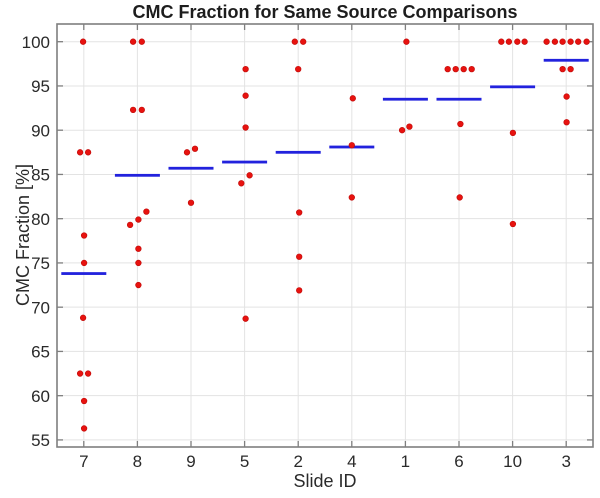 The width and height of the screenshot is (600, 498). Describe the element at coordinates (40, 396) in the screenshot. I see `y-tick-label: 60` at that location.